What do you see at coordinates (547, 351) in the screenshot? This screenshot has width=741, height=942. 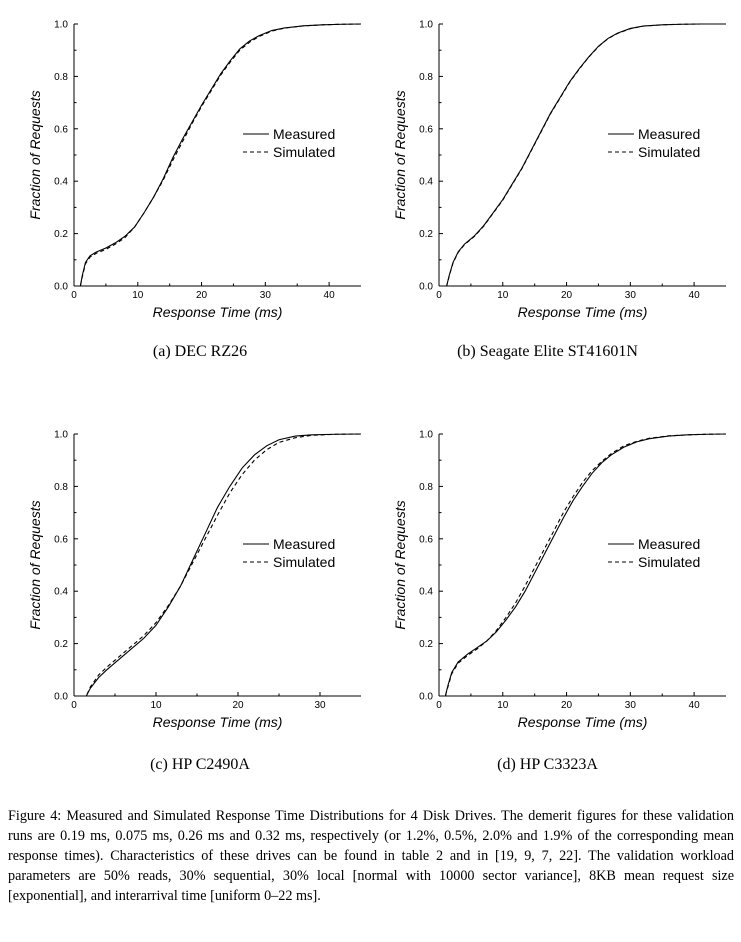 I see `subcaption-b: (b) Seagate Elite ST41601N` at bounding box center [547, 351].